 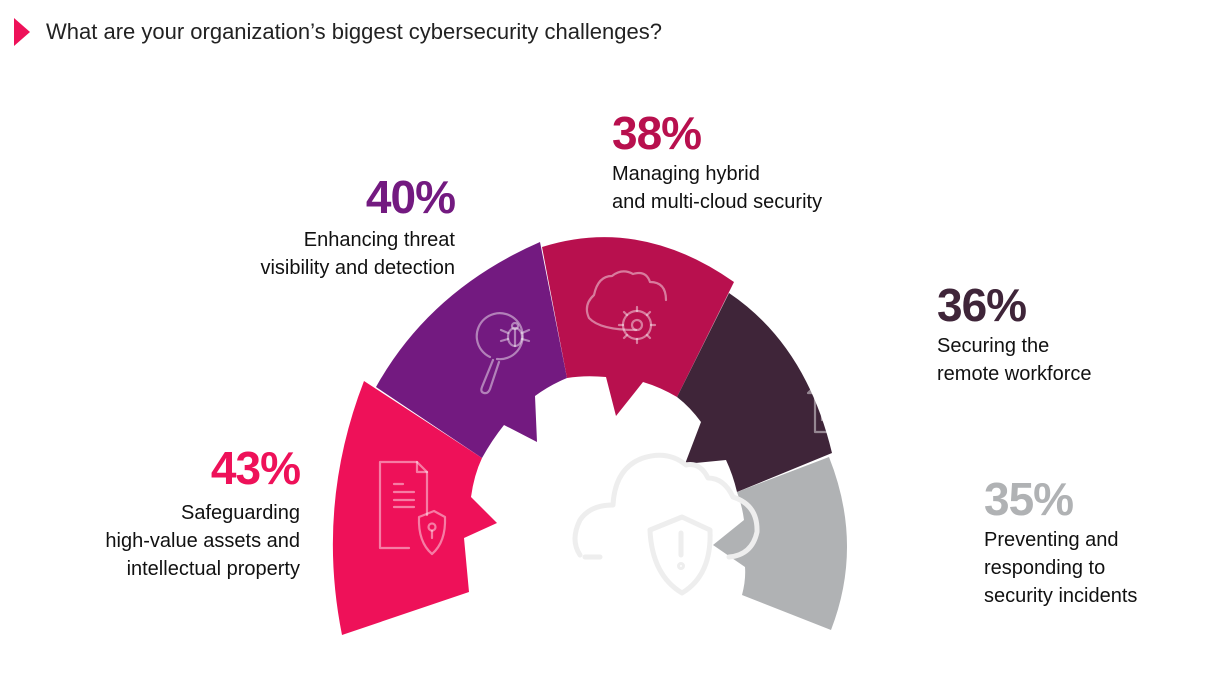 I want to click on value-label: 40%, so click(x=410, y=197).